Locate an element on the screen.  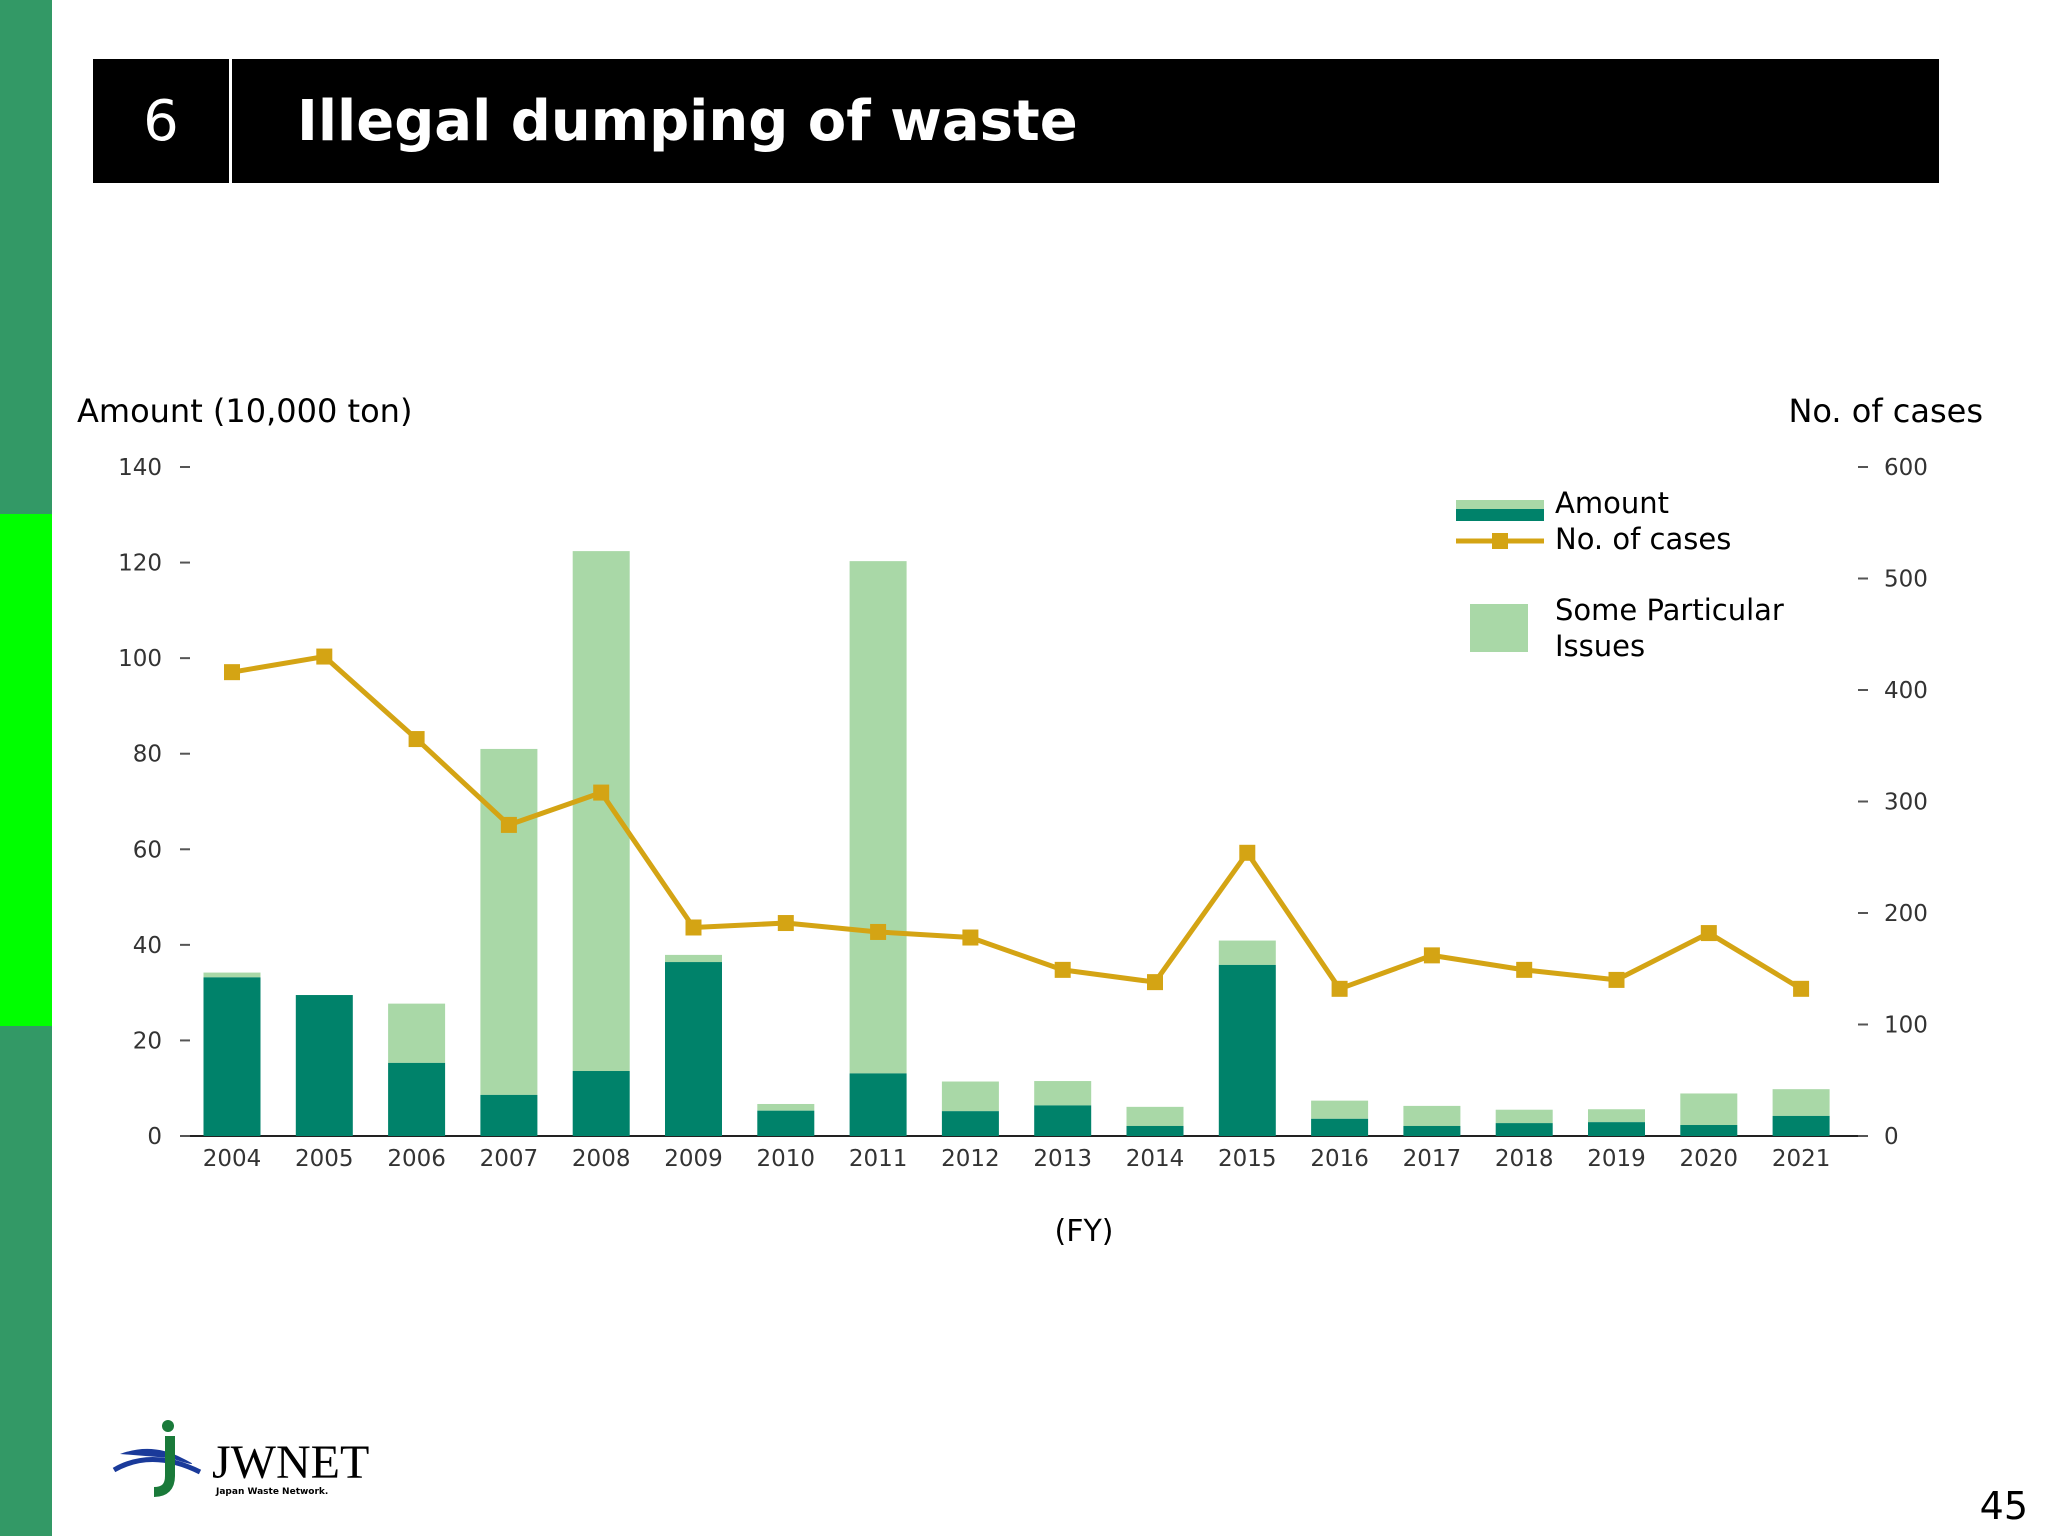
legend-amount-swatch-light is located at coordinates (1500, 504).